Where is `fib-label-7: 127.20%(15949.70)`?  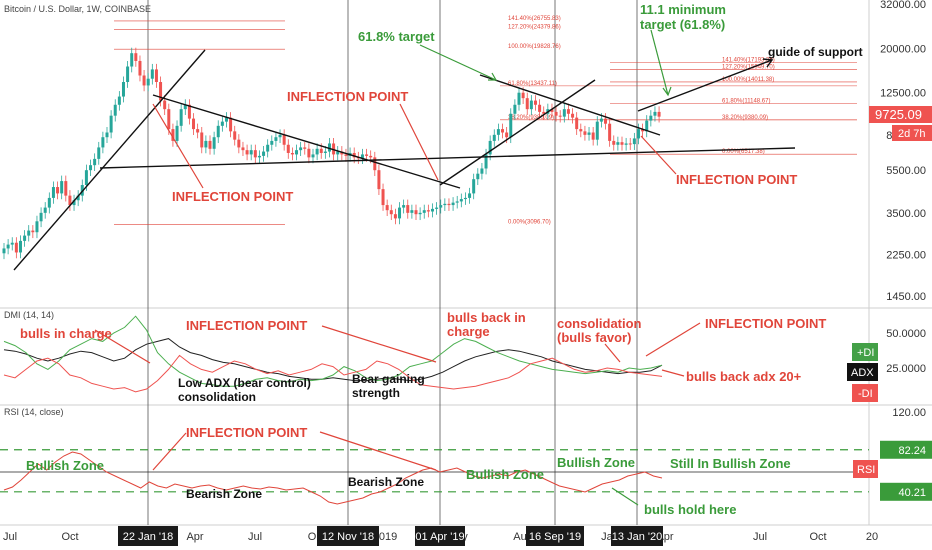
fib-label-7: 127.20%(15949.70) is located at coordinates (748, 68).